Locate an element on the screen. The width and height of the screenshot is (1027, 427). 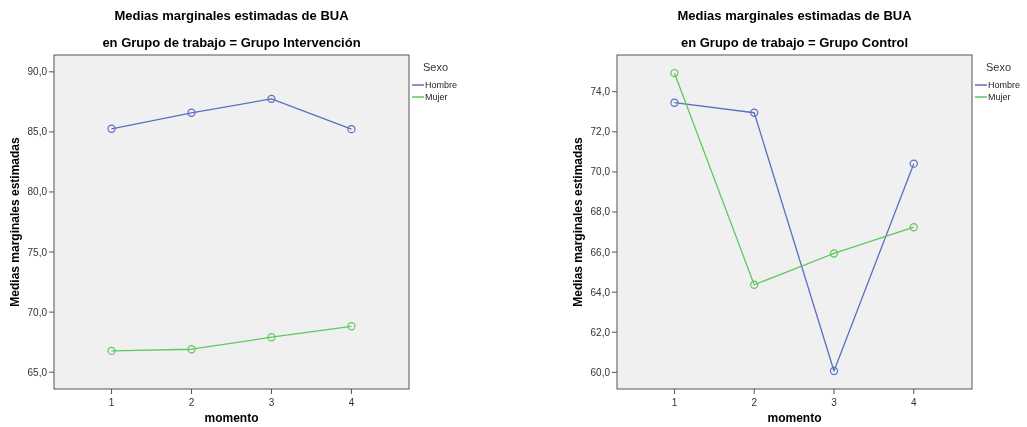
y-tick-label: 85,0 is located at coordinates (37, 132).